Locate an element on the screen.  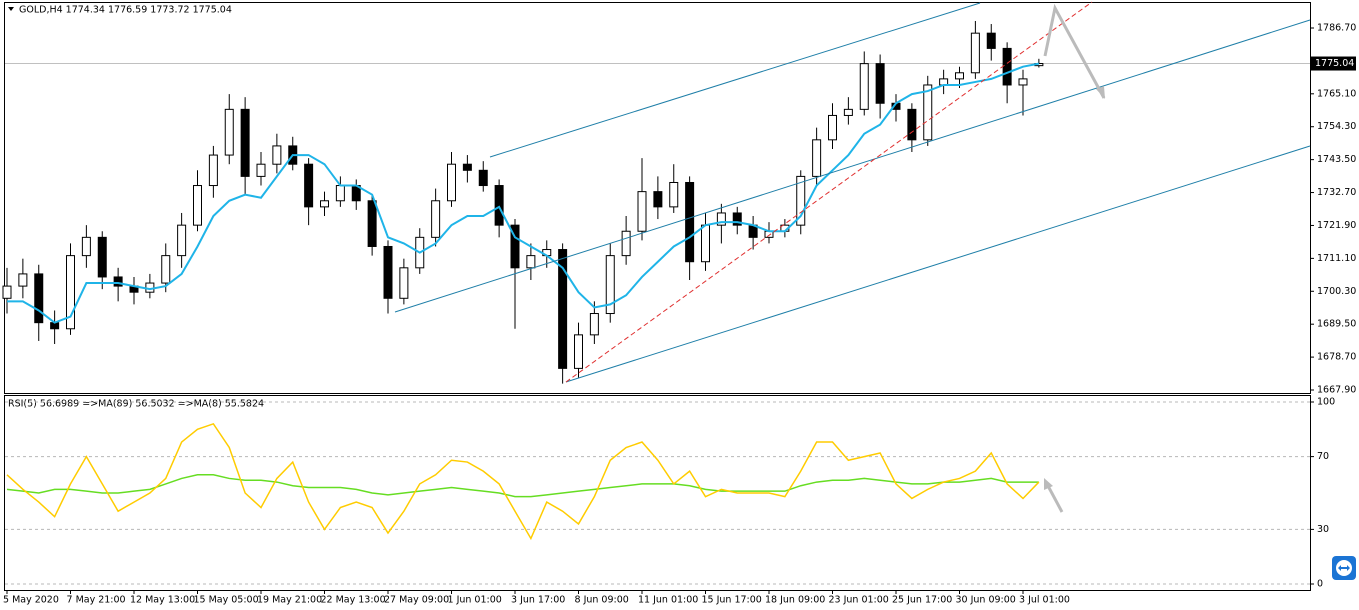
y-tick-label: 1700.30 is located at coordinates (1336, 291).